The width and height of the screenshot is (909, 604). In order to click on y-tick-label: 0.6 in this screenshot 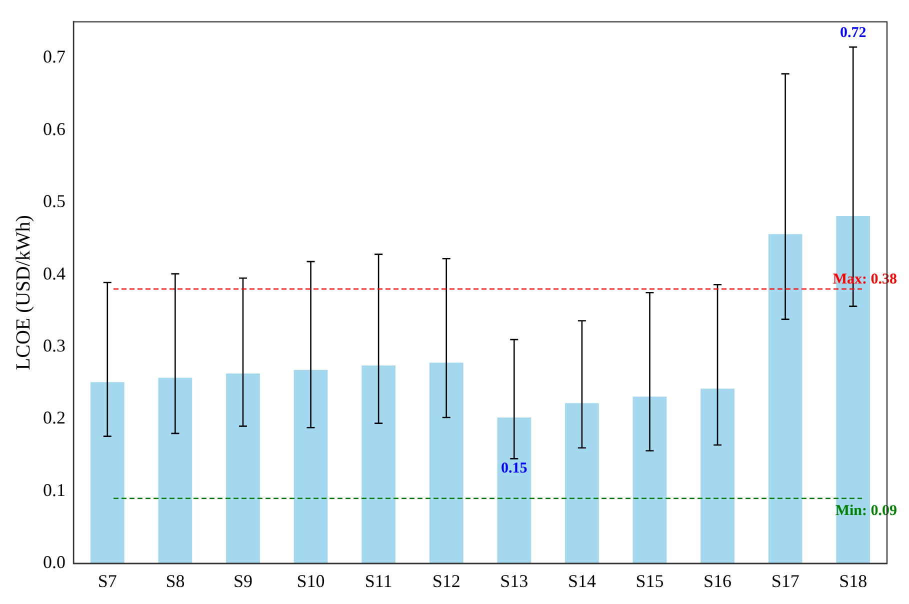, I will do `click(54, 128)`.